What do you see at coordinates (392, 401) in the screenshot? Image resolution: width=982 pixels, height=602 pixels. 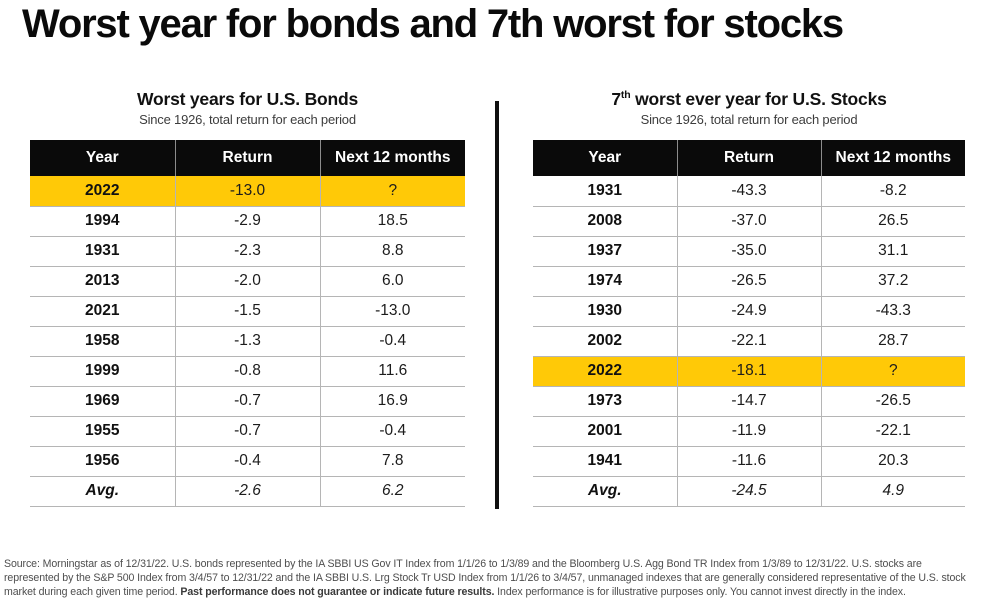 I see `next12-cell: 16.9` at bounding box center [392, 401].